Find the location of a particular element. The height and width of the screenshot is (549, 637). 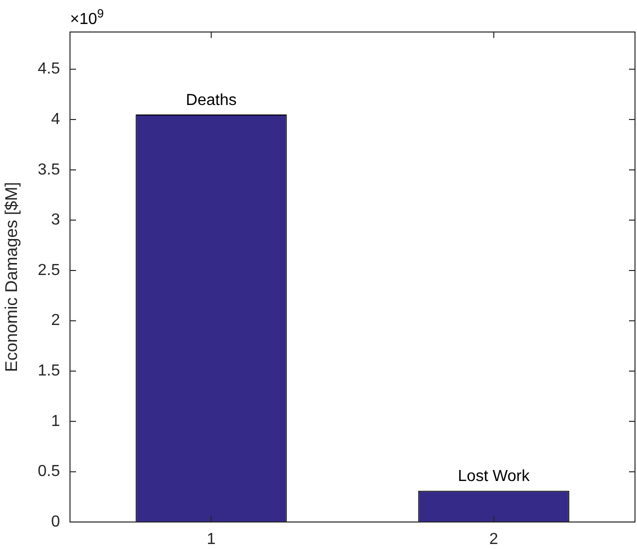

annotation: Lost Work is located at coordinates (494, 477).